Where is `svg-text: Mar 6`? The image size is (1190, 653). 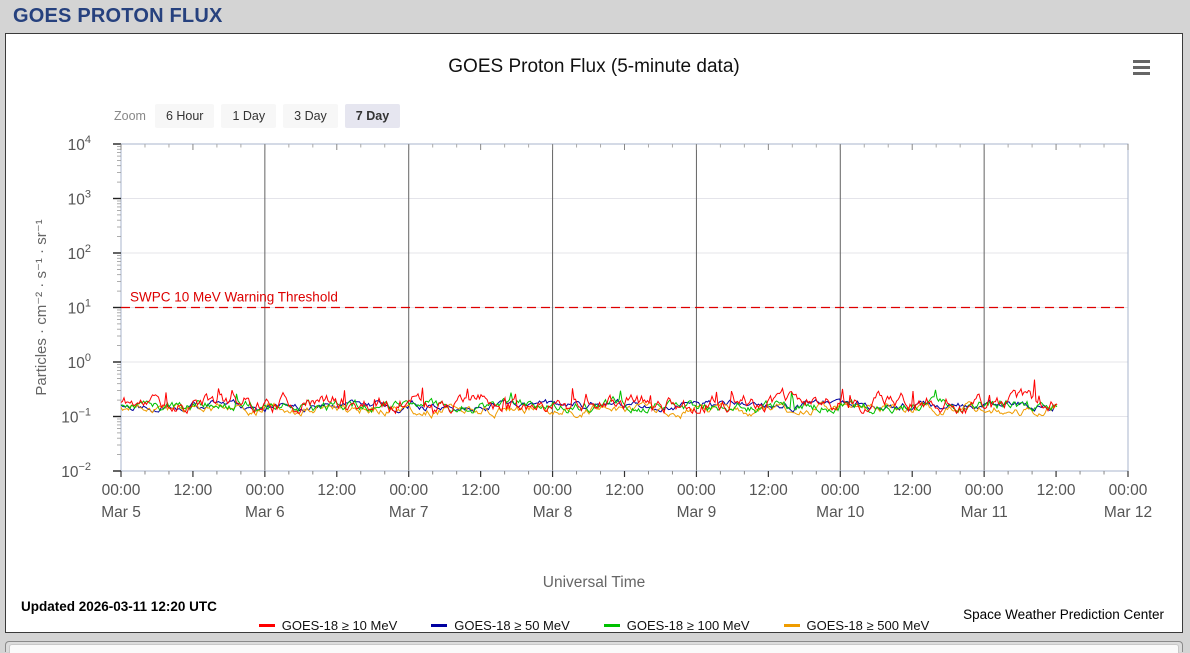
svg-text: Mar 6 is located at coordinates (265, 512).